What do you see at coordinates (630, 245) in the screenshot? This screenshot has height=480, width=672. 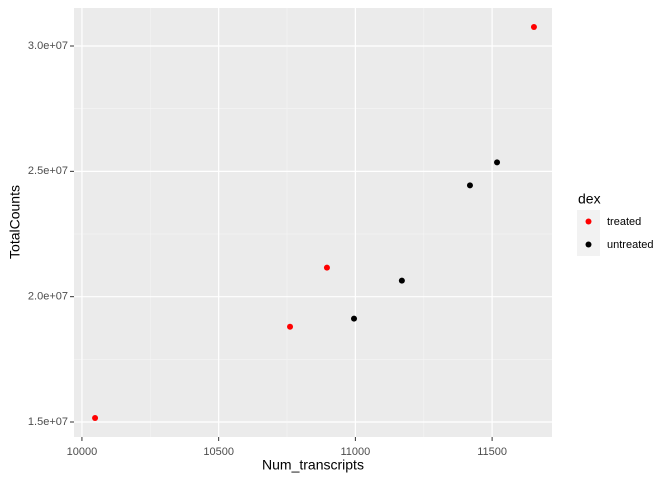 I see `legend-label: untreated` at bounding box center [630, 245].